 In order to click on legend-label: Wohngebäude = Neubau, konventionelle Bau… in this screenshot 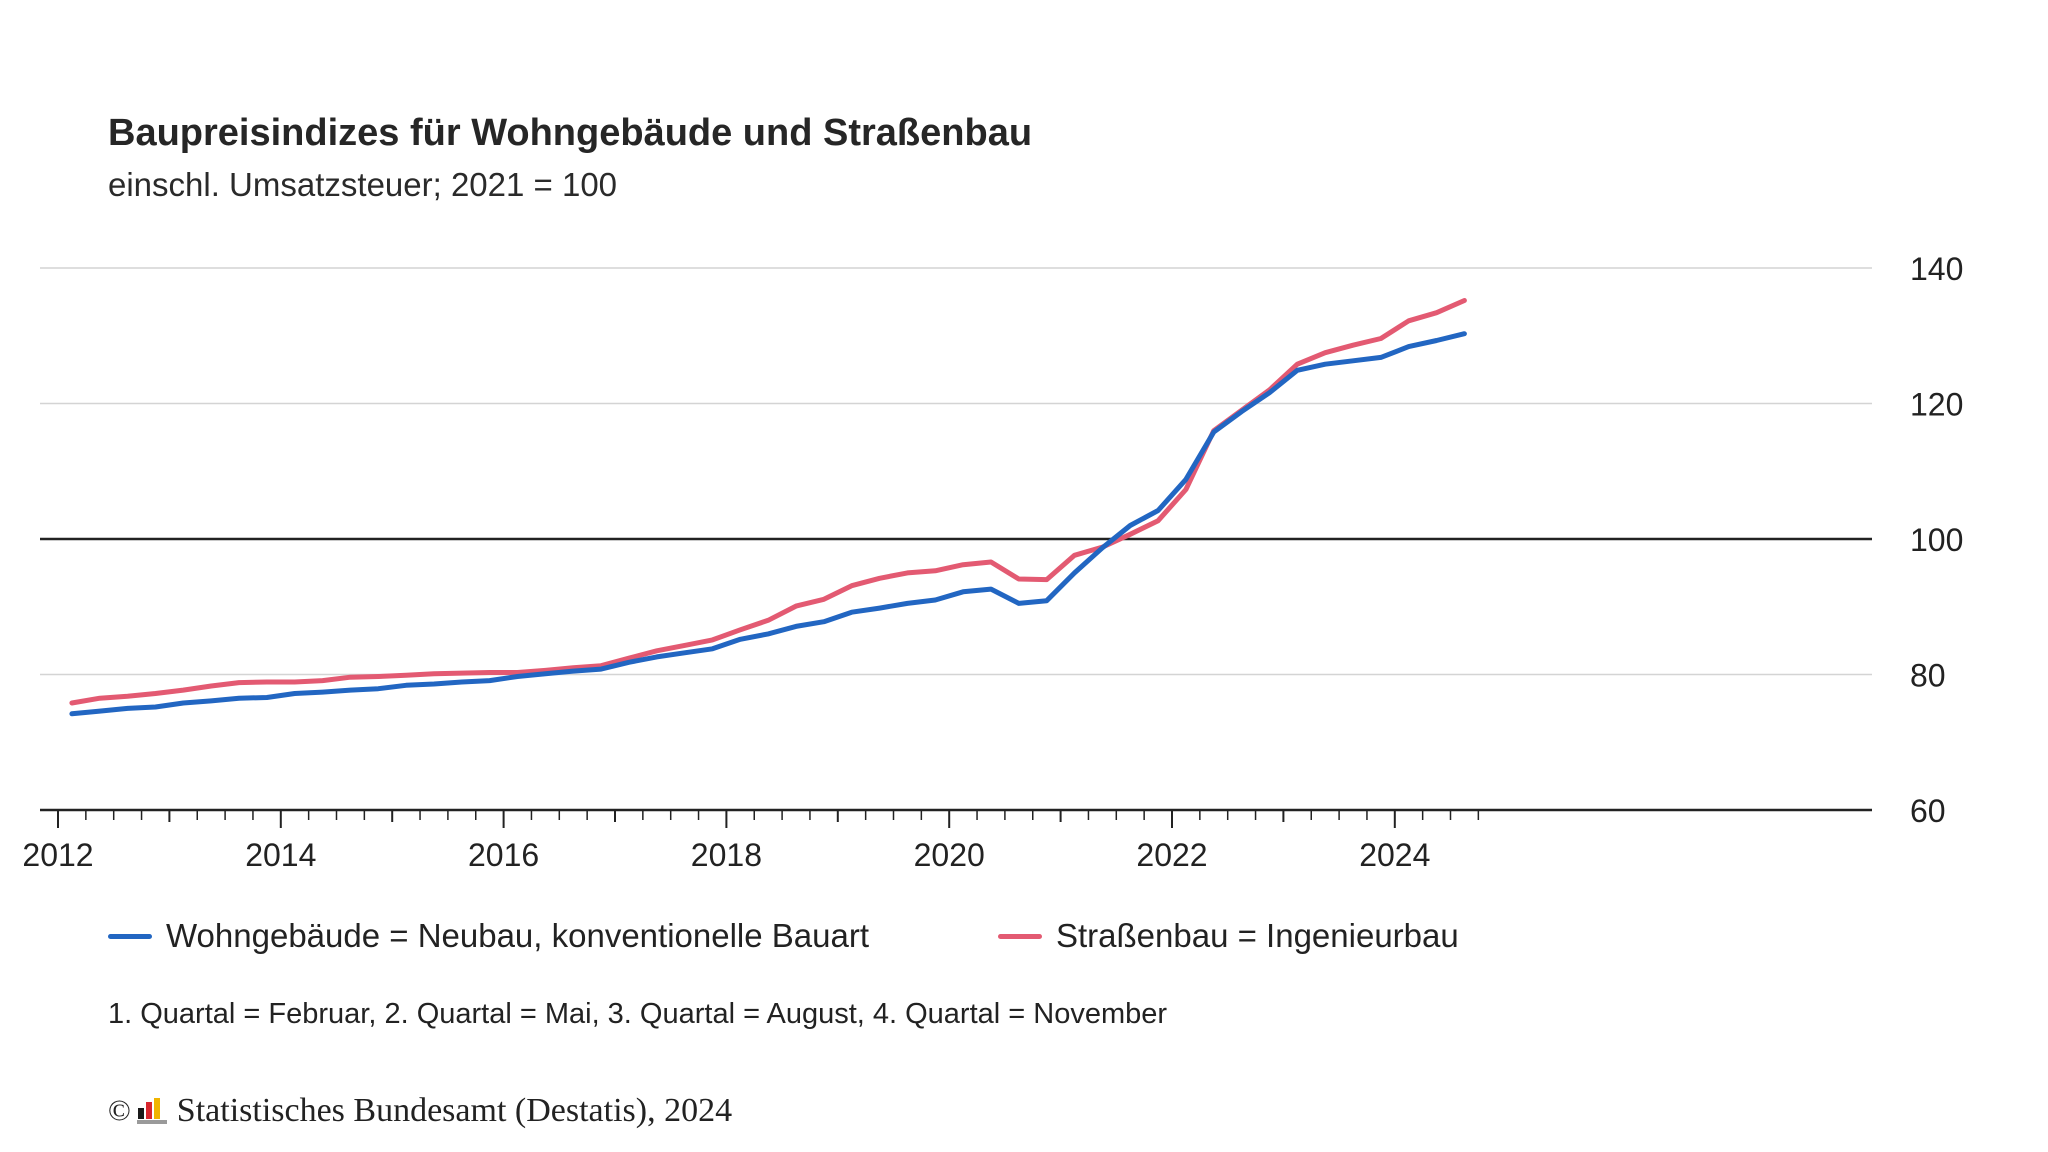, I will do `click(518, 935)`.